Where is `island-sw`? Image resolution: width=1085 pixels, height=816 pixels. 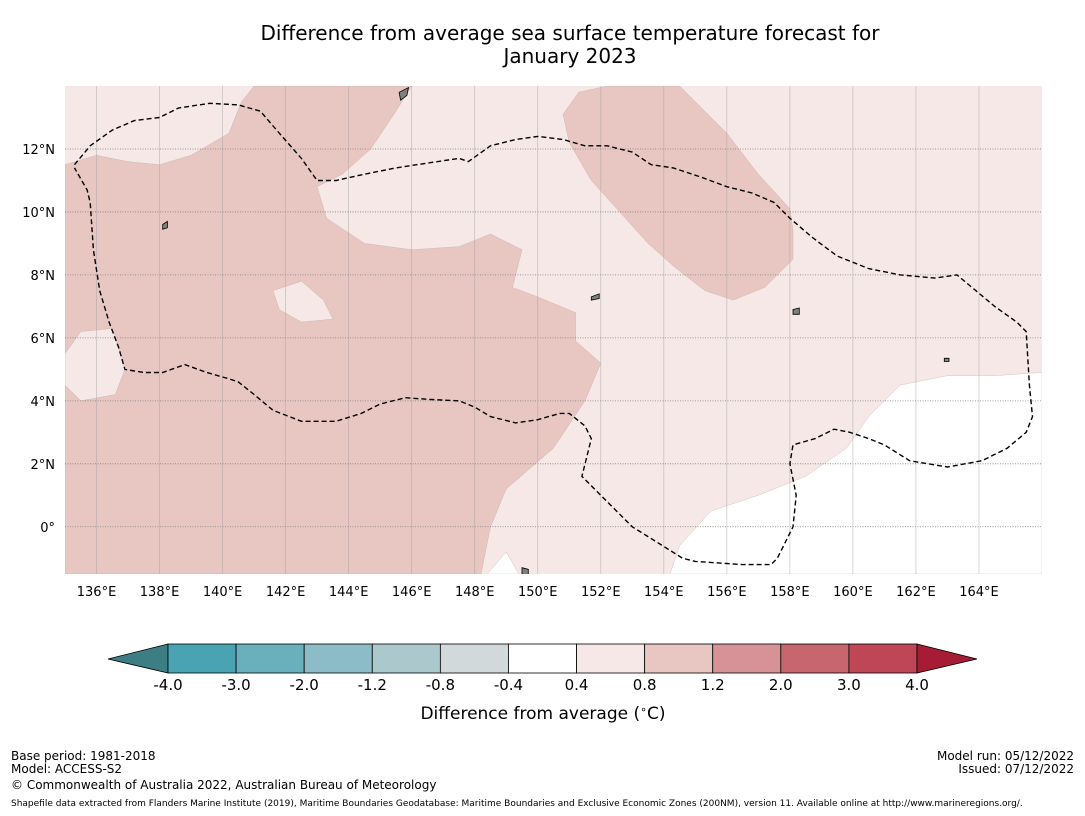 island-sw is located at coordinates (525, 570).